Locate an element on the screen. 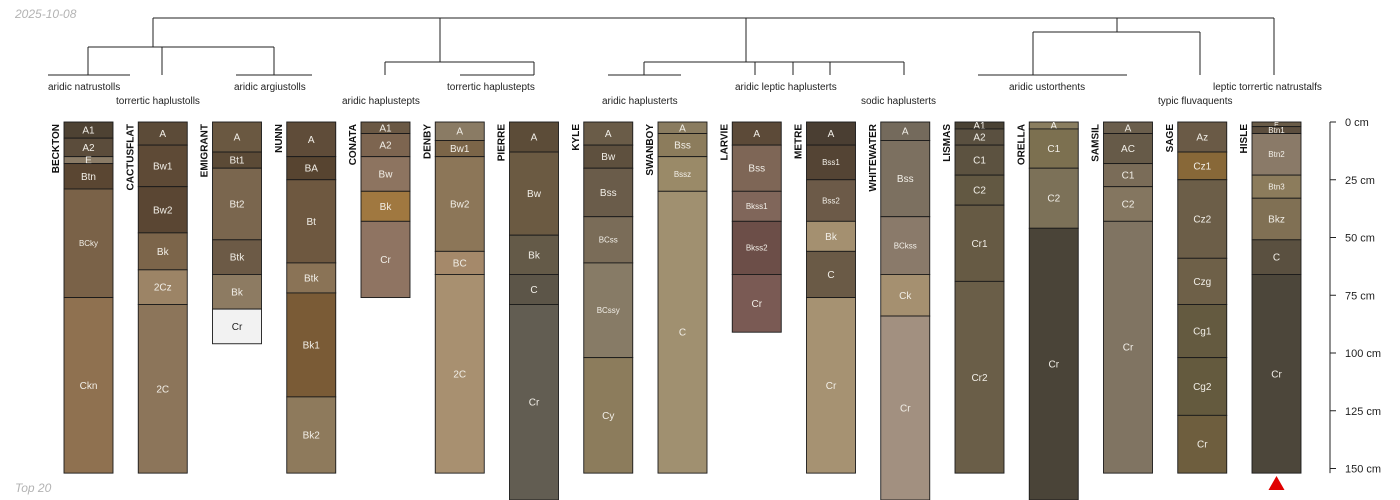 This screenshot has height=500, width=1400. horizon-label: BCkss is located at coordinates (905, 245).